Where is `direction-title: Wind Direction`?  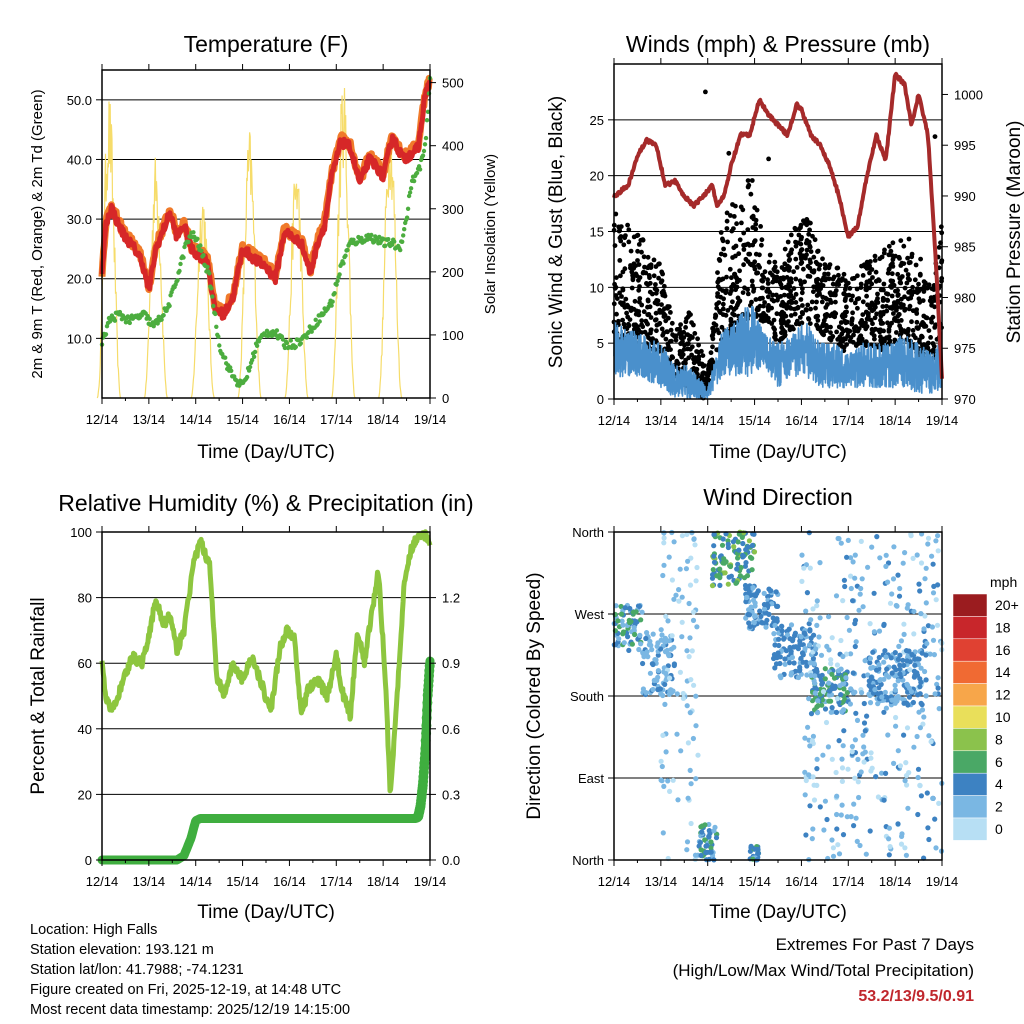
direction-title: Wind Direction is located at coordinates (778, 497).